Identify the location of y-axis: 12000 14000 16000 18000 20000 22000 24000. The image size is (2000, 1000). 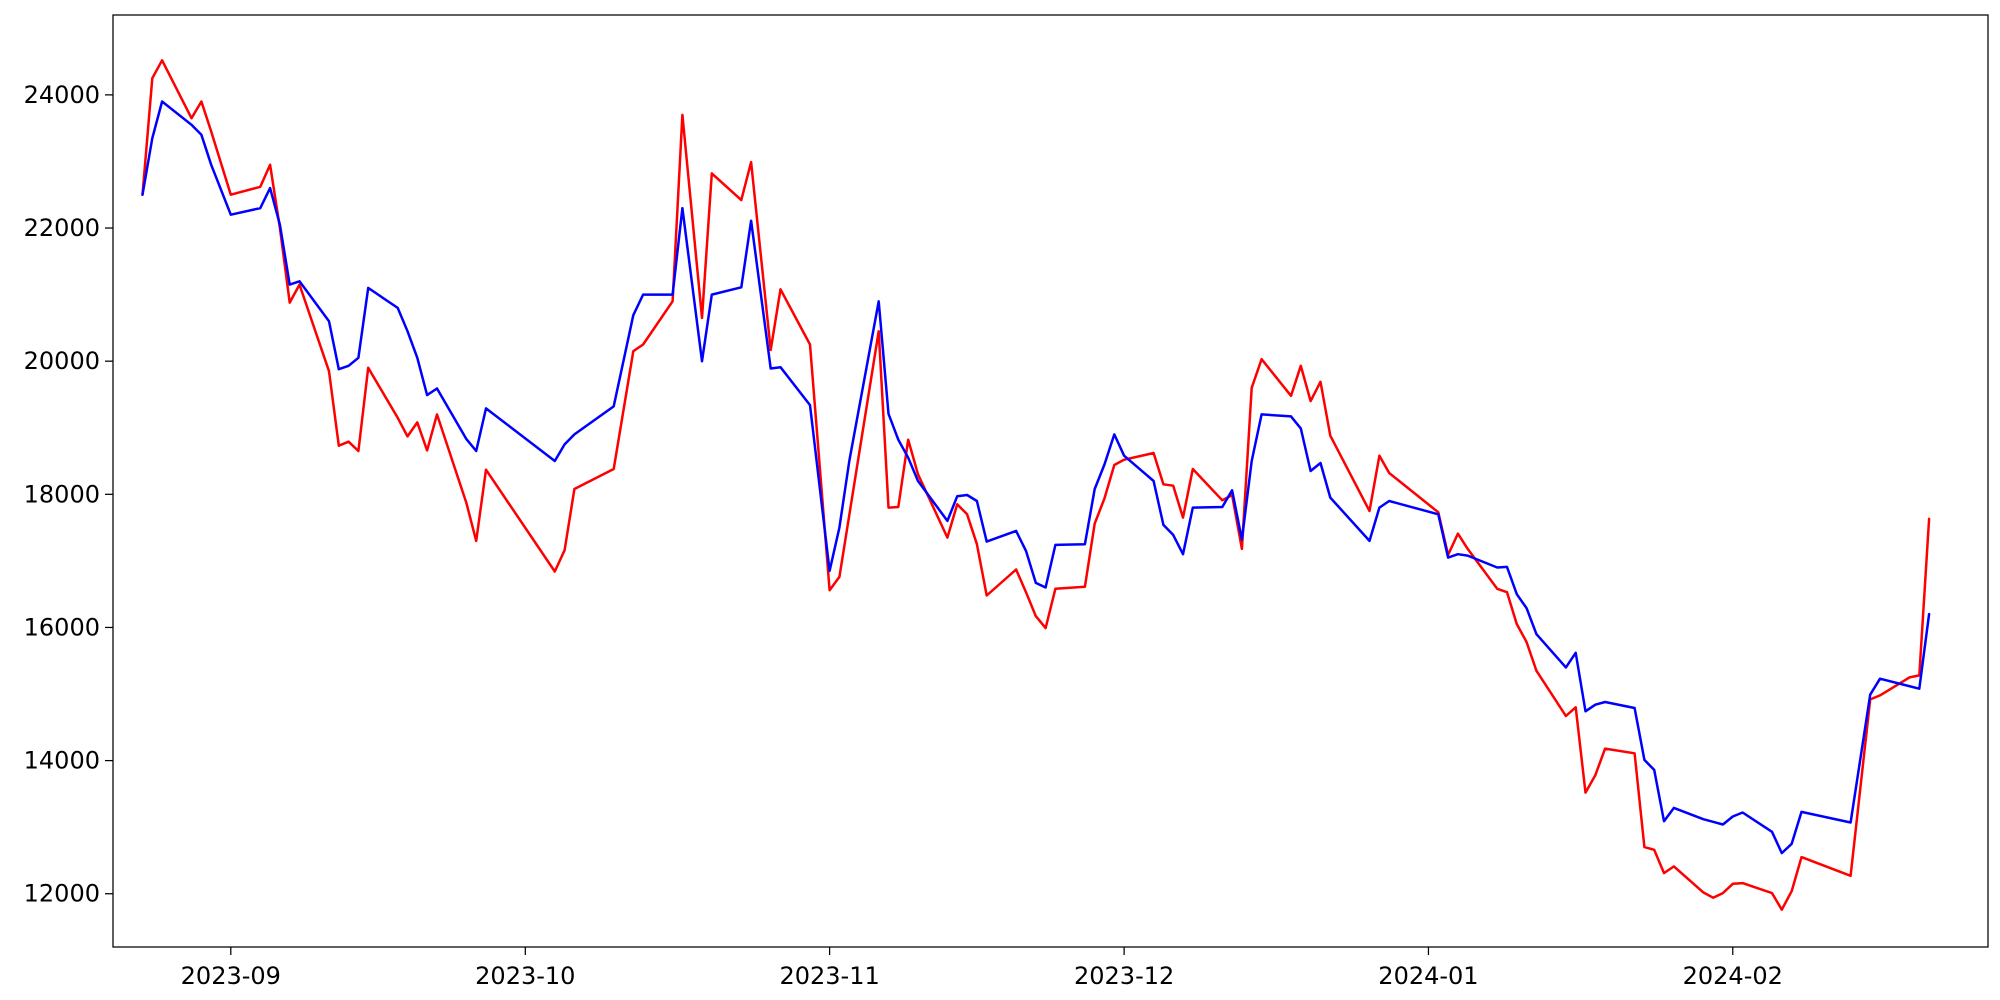
(68, 494).